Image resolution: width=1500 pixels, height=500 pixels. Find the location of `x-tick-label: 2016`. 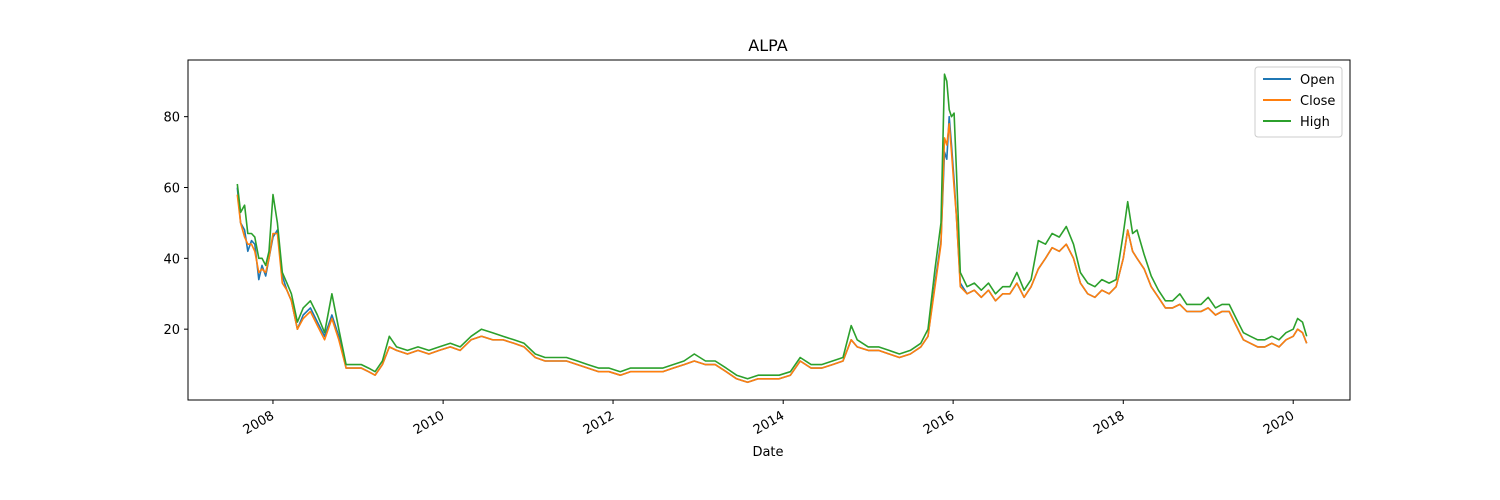

x-tick-label: 2016 is located at coordinates (939, 423).